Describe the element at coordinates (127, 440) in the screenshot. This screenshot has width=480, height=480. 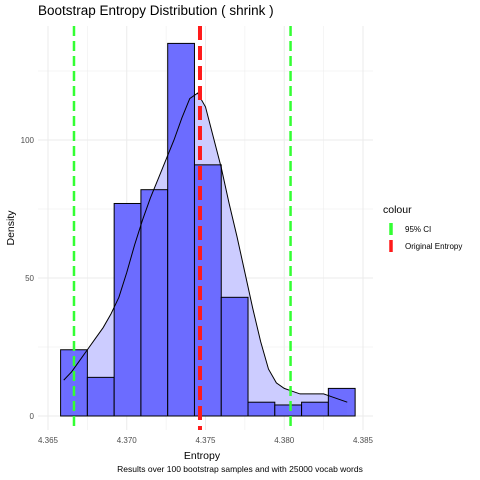
I see `x-tick-label: 4.370` at that location.